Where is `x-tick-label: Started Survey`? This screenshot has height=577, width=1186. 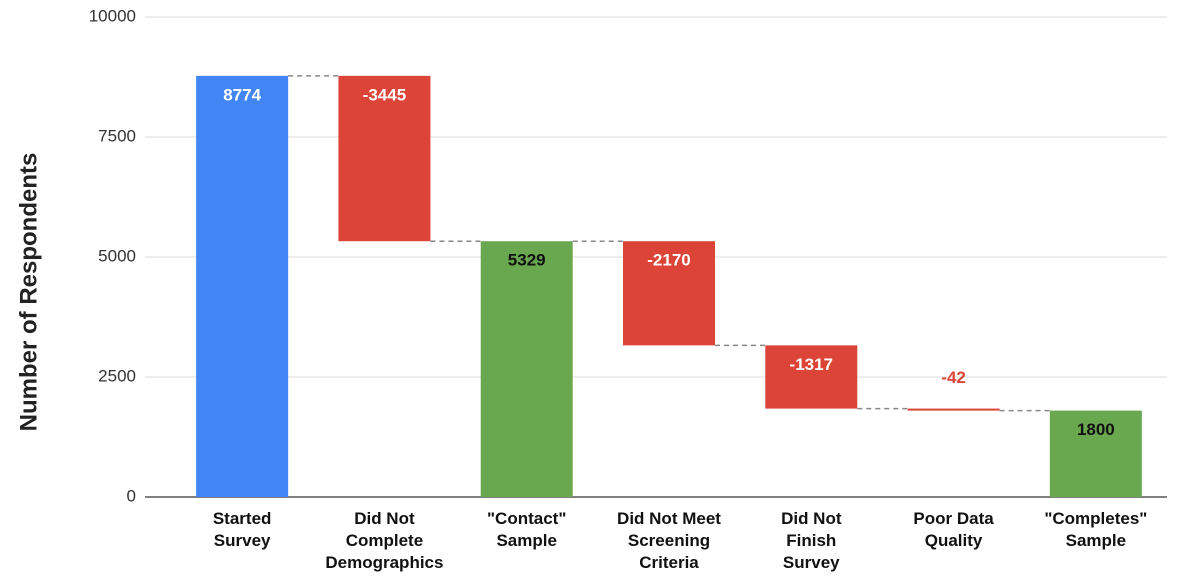
x-tick-label: Started Survey is located at coordinates (242, 529).